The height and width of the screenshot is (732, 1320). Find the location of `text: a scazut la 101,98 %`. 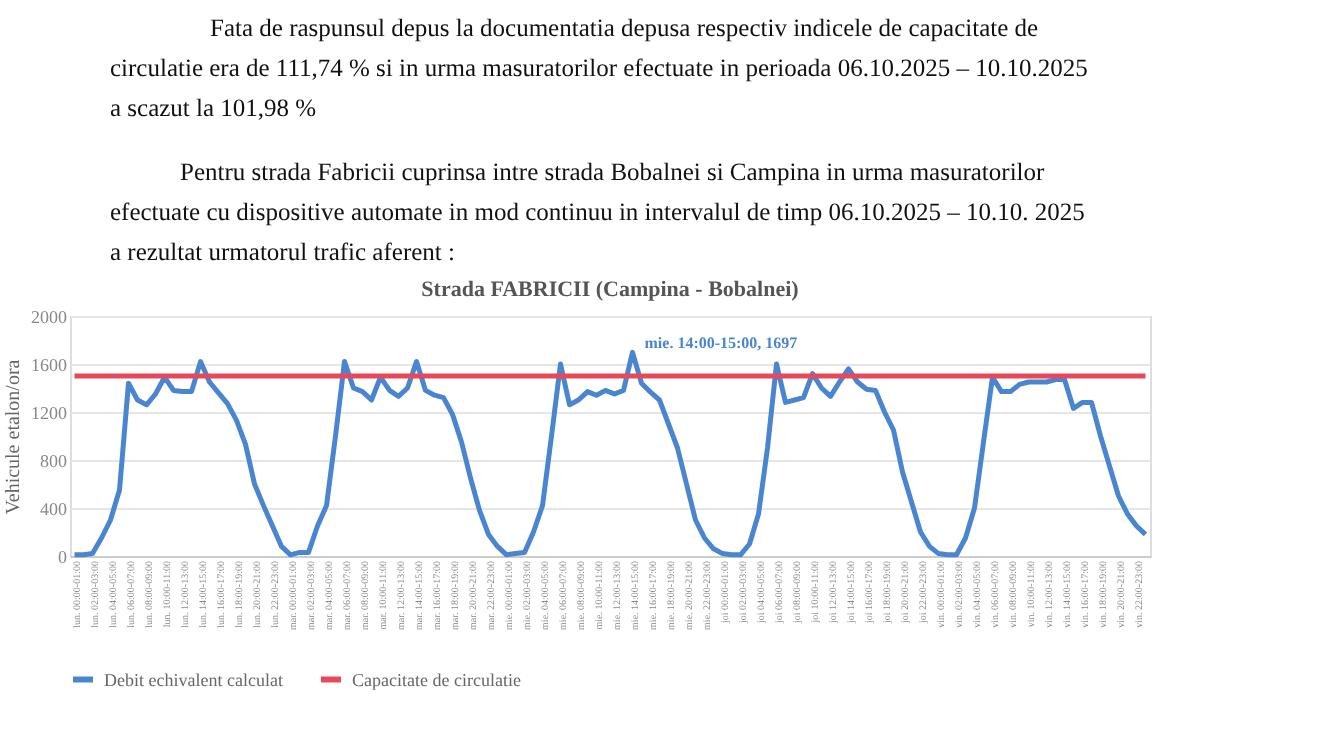

text: a scazut la 101,98 % is located at coordinates (213, 108).